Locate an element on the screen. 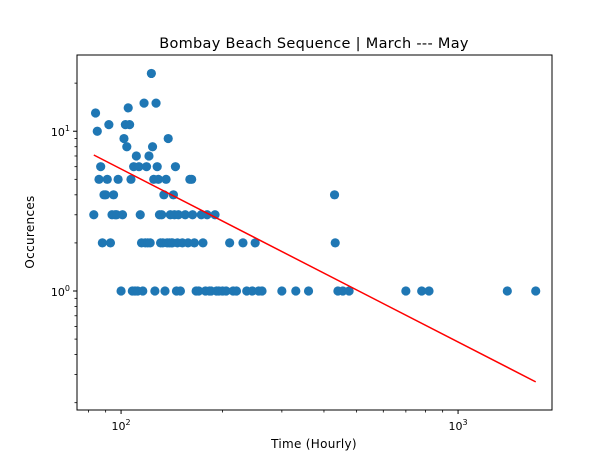 This screenshot has height=461, width=614. x-axis-label: Time (Hourly) is located at coordinates (313, 444).